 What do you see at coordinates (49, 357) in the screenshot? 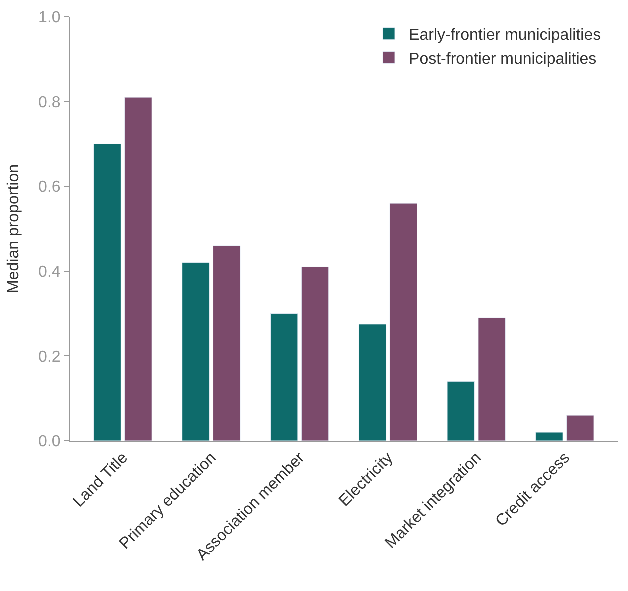
I see `y-tick-label: 0.2` at bounding box center [49, 357].